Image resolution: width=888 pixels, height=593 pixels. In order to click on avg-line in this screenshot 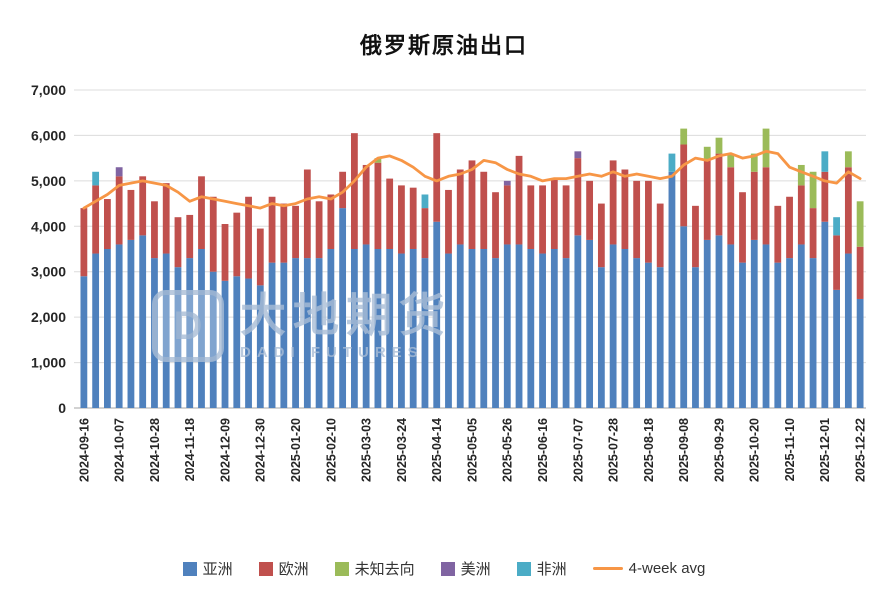, I will do `click(472, 179)`.